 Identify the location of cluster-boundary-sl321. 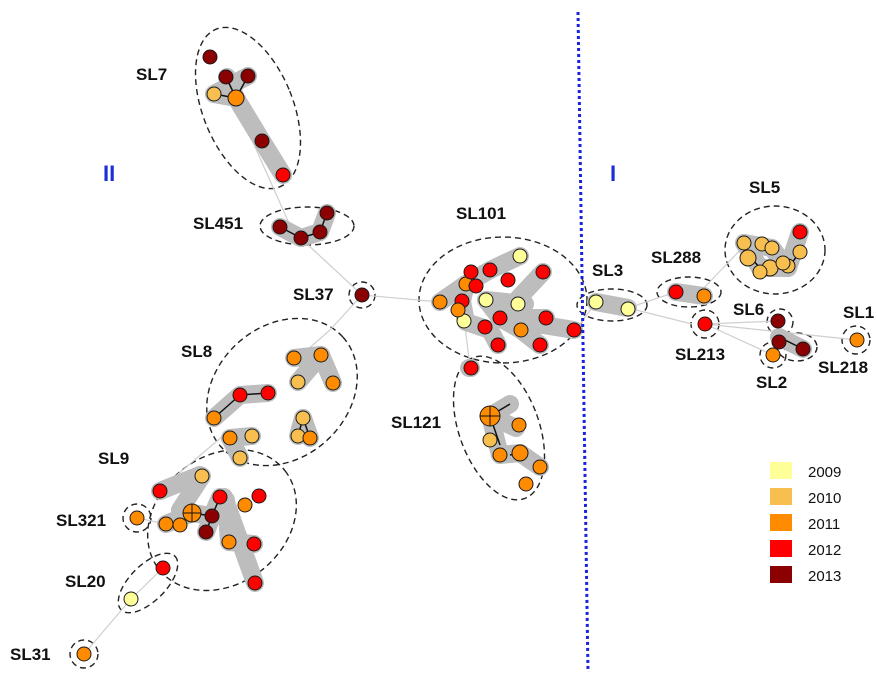
(137, 518).